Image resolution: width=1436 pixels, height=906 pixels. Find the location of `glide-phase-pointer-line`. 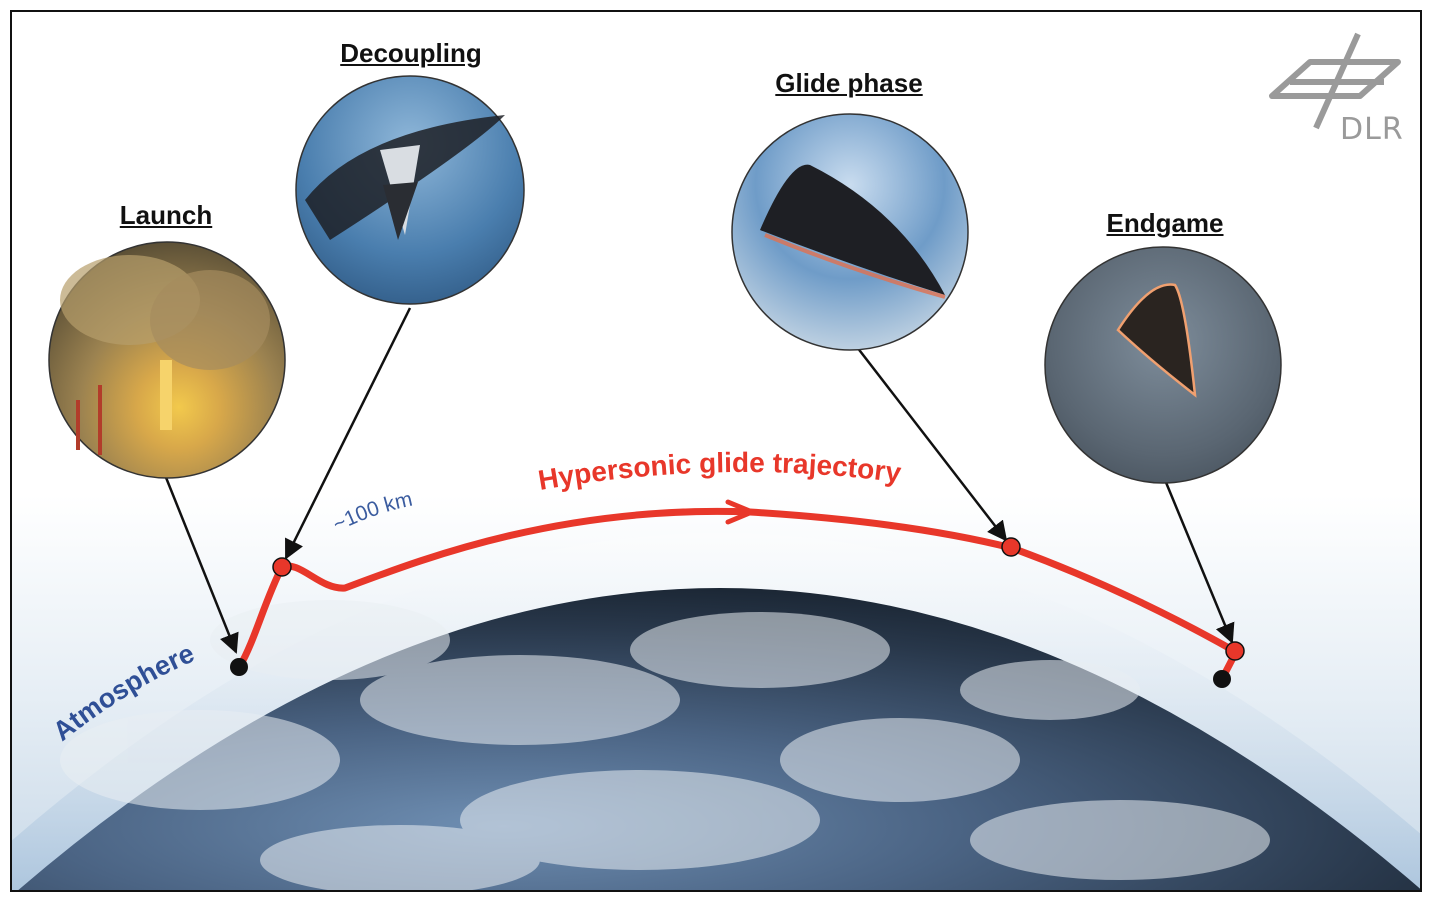

glide-phase-pointer-line is located at coordinates (928, 439).